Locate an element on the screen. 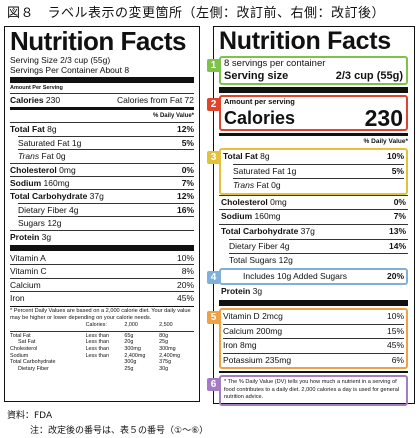 The height and width of the screenshot is (438, 420). old-nutrient-row: Total Fat 8g 12% is located at coordinates (102, 128).